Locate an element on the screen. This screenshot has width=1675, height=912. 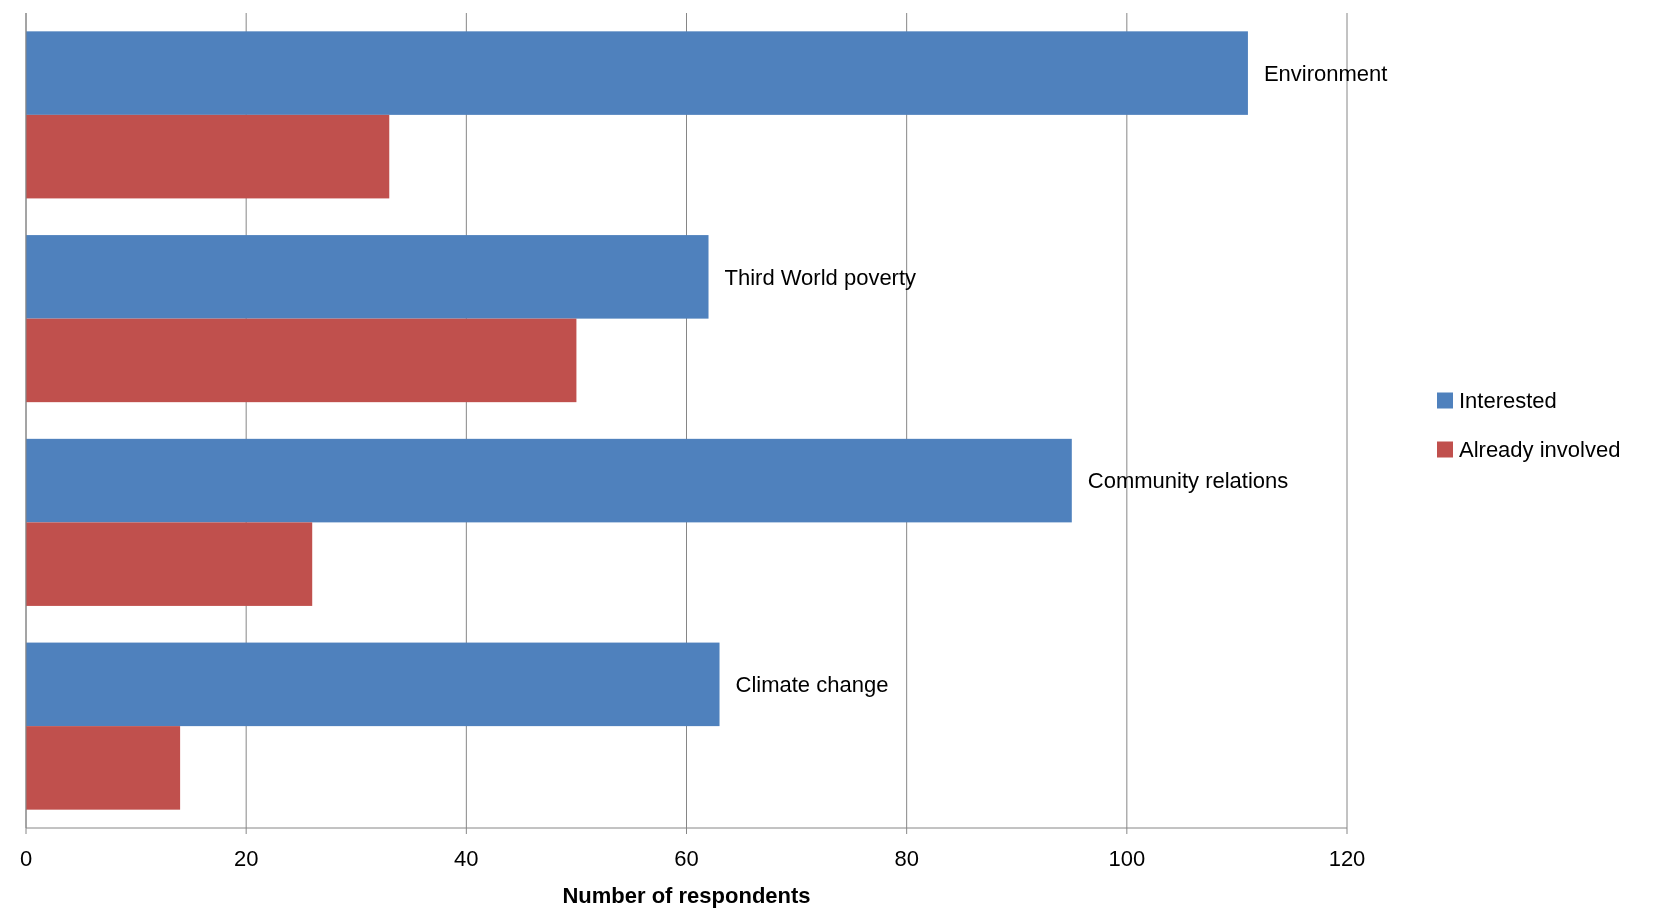
y-tick-label: Environment is located at coordinates (1325, 73).